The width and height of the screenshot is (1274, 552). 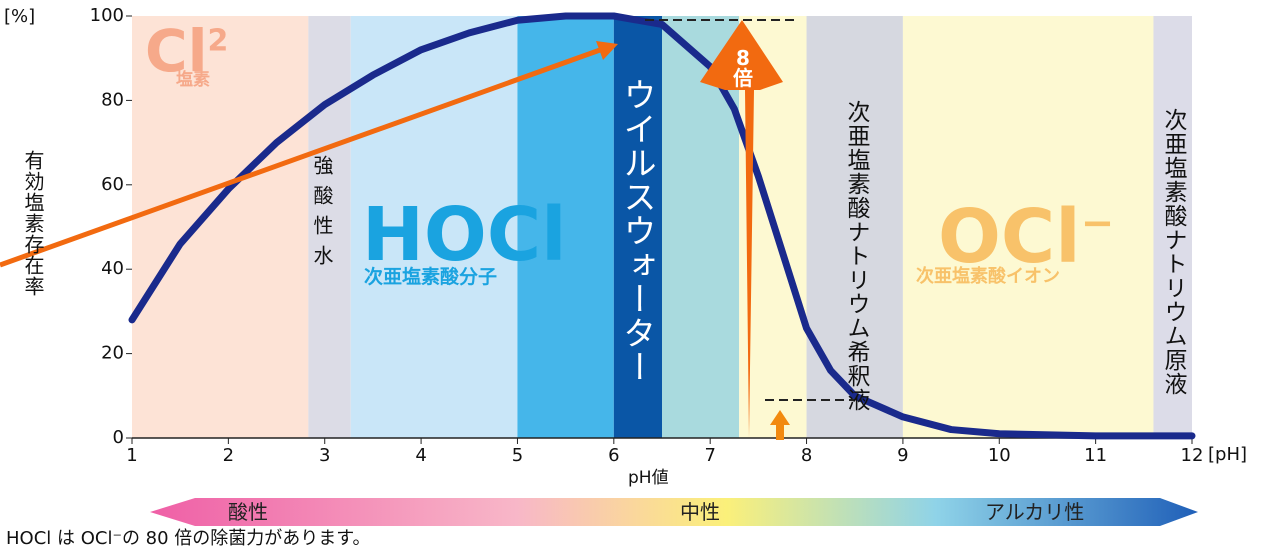 What do you see at coordinates (112, 353) in the screenshot?
I see `y-tick-label: 20` at bounding box center [112, 353].